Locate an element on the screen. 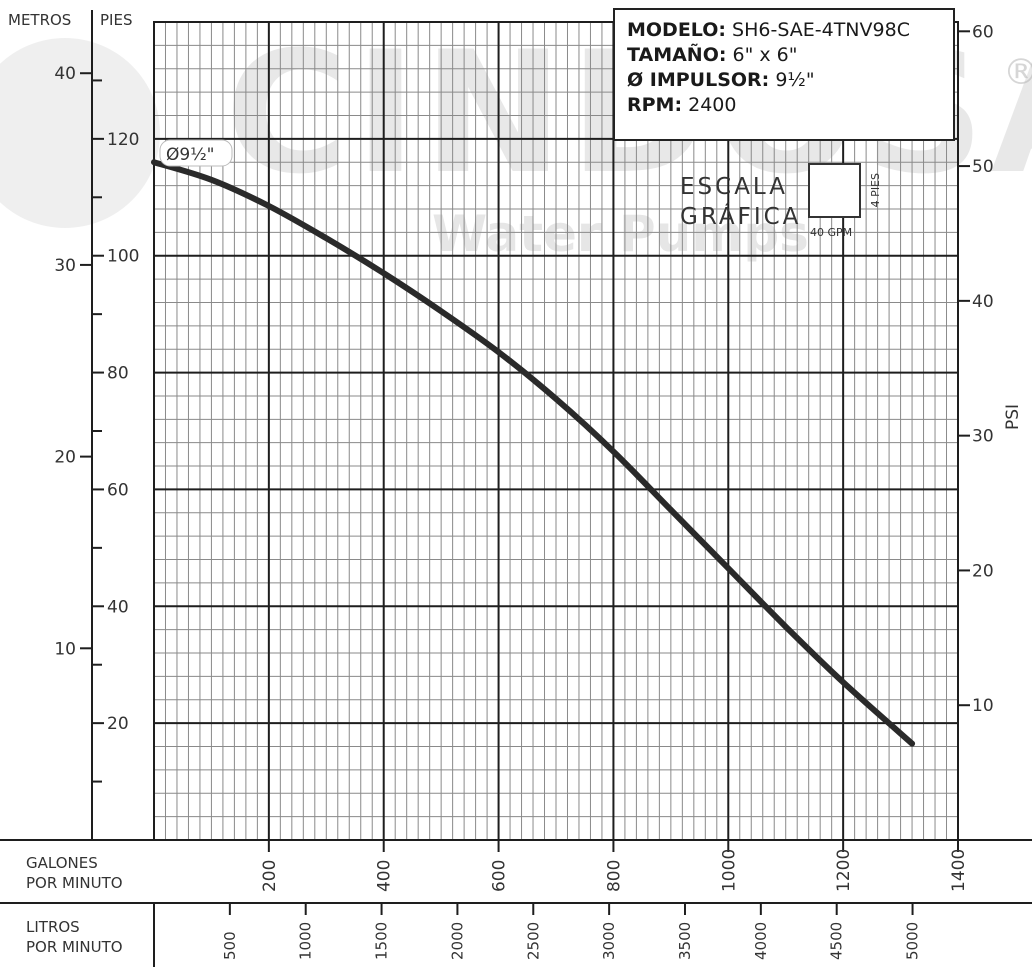 The width and height of the screenshot is (1032, 967). lpm-tick-label: 3000 is located at coordinates (609, 941).